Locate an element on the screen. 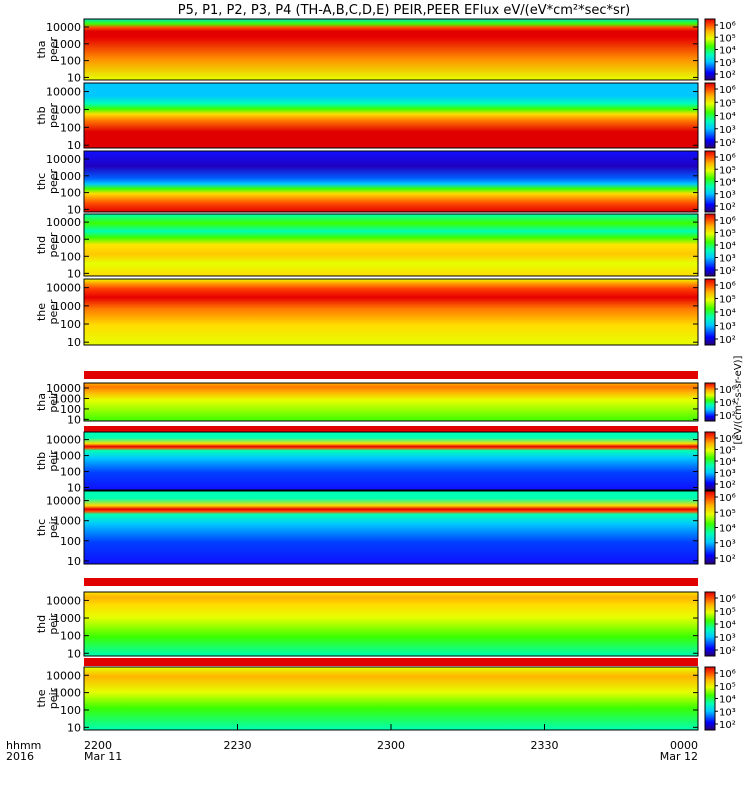 The image size is (750, 800). panel-species-label: peir is located at coordinates (53, 461).